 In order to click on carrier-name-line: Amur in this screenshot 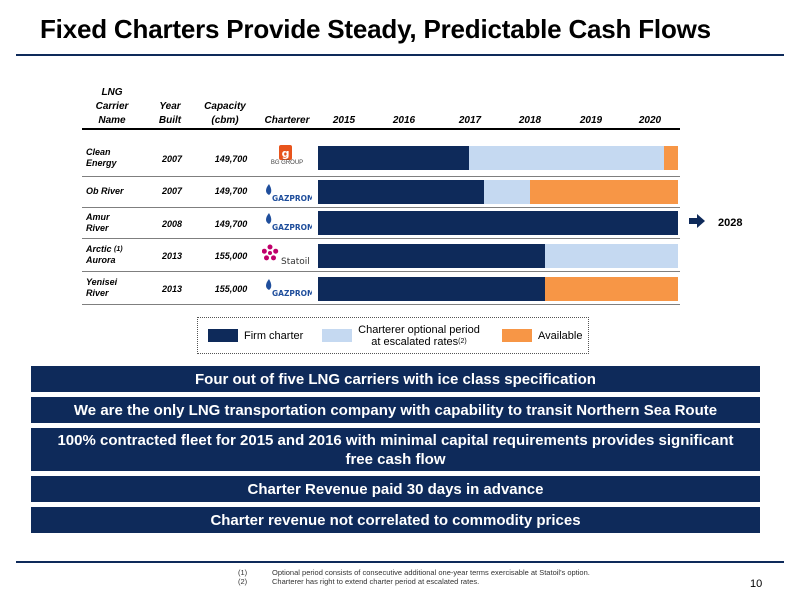, I will do `click(98, 217)`.